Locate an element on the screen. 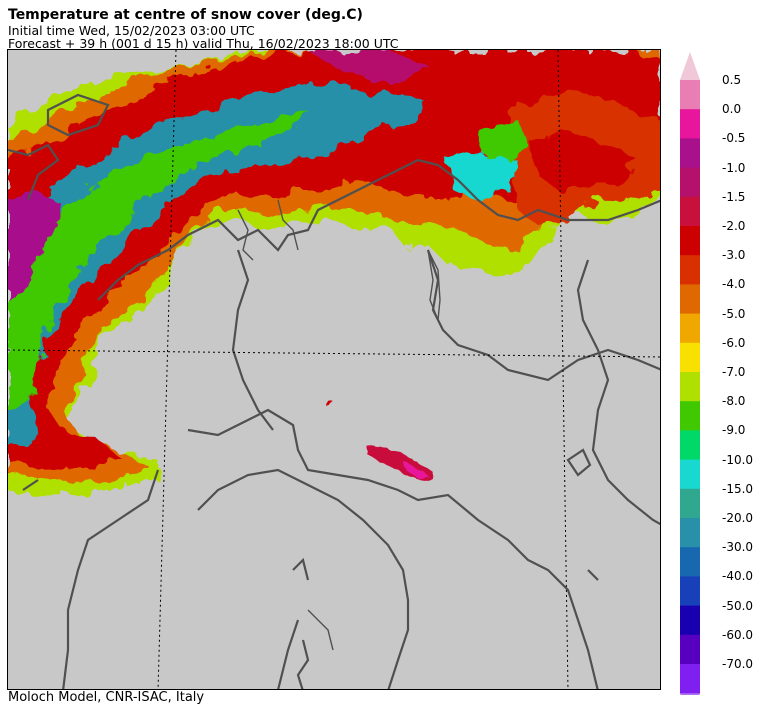  legend-label: -50.0 is located at coordinates (738, 605).